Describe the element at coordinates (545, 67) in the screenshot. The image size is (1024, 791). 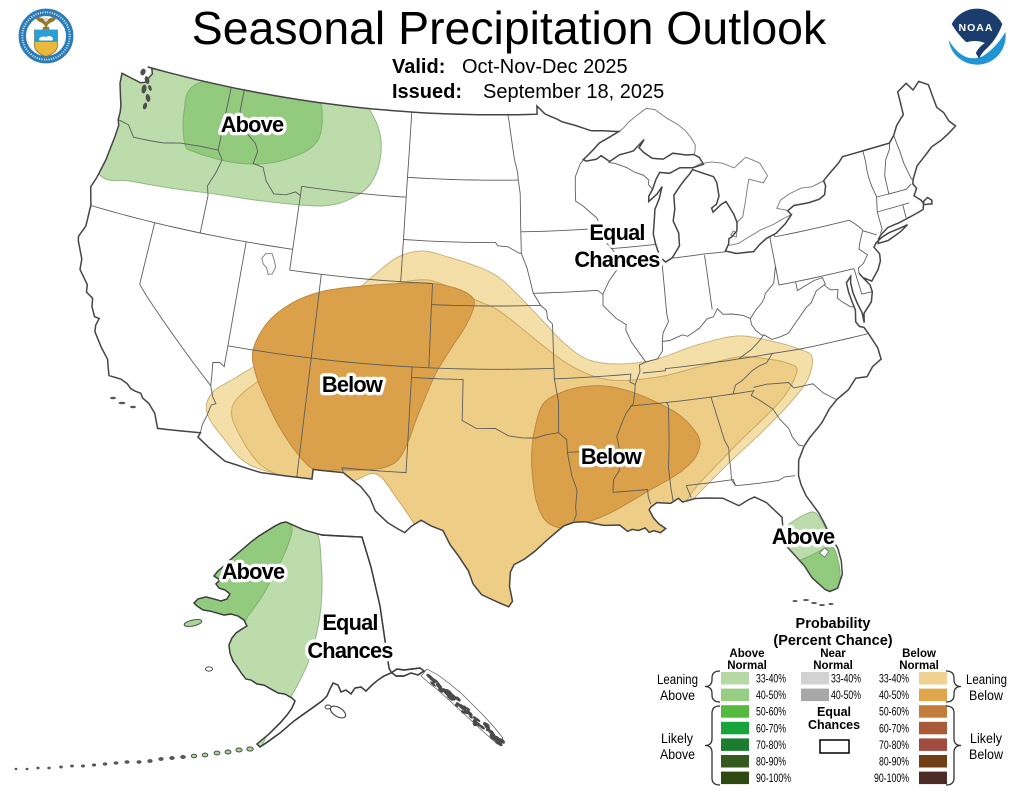
I see `svg-text: Oct-Nov-Dec 2025` at that location.